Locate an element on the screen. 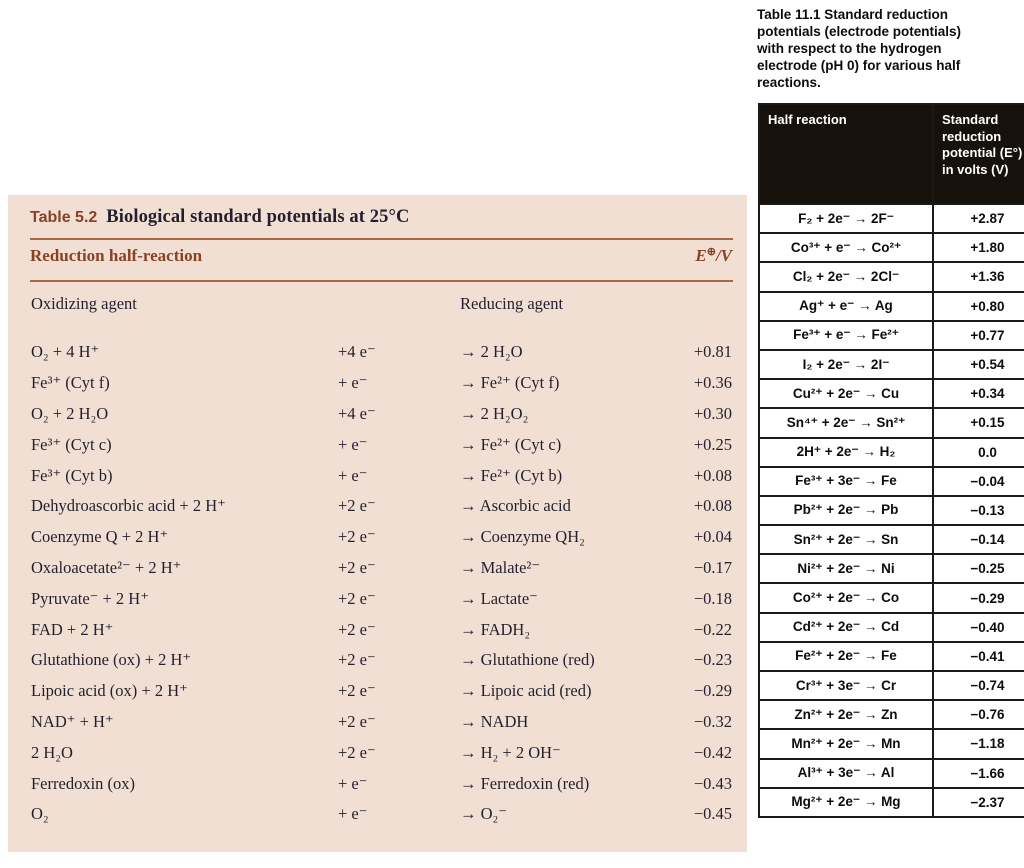 This screenshot has height=868, width=1024. half-reaction-cell: Sn⁴⁺ + 2e⁻ → Sn²⁺ is located at coordinates (846, 423).